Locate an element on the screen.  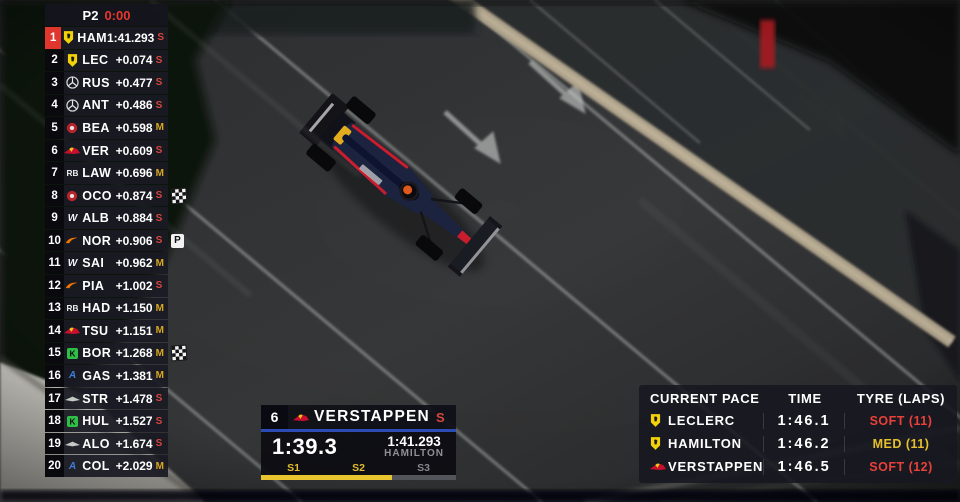
driver-abbr: LAW is located at coordinates (97, 173).